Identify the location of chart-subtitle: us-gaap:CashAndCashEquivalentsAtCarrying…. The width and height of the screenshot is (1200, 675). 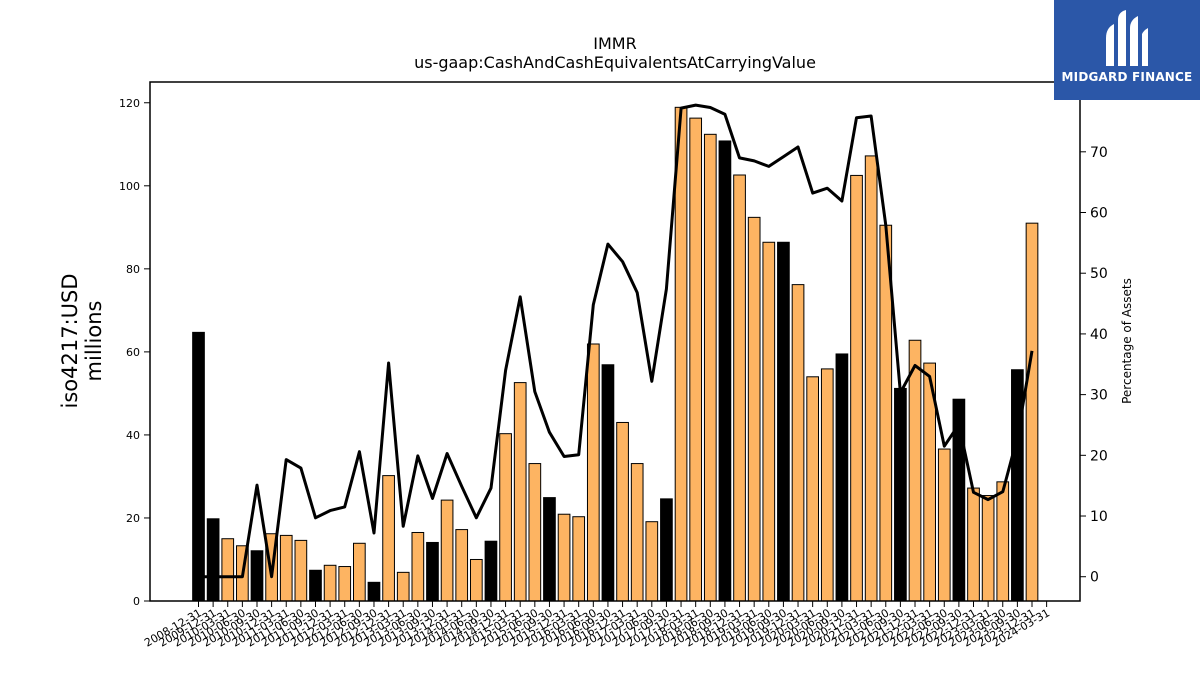
(615, 62).